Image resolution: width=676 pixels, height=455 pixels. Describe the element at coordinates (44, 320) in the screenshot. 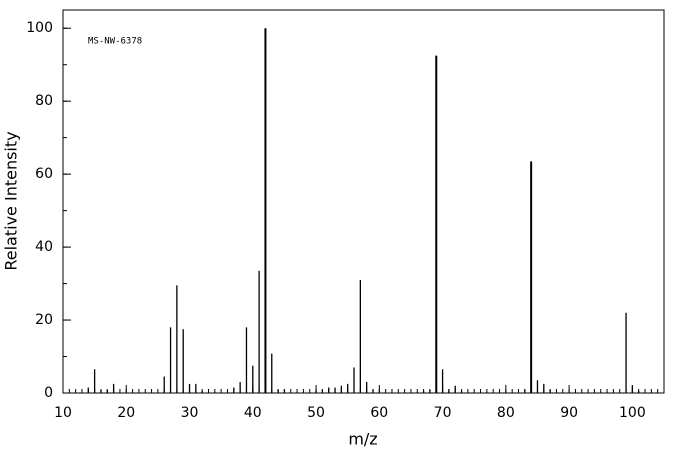

I see `y-tick-label: 20` at that location.